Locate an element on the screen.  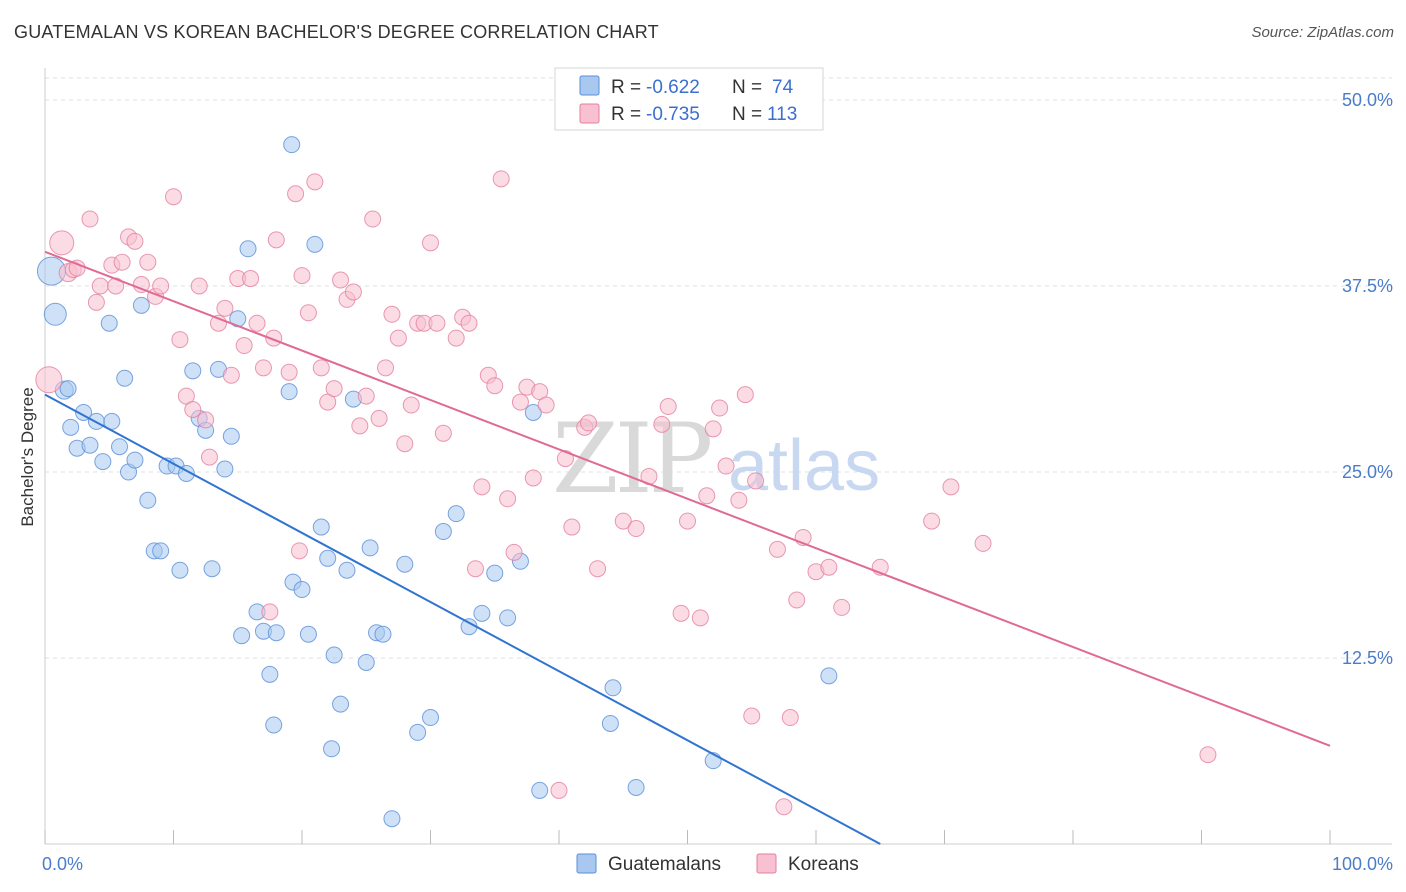
y-tick-labels: 12.5% 25.0% 37.5% 50.0% is located at coordinates (1367, 379).